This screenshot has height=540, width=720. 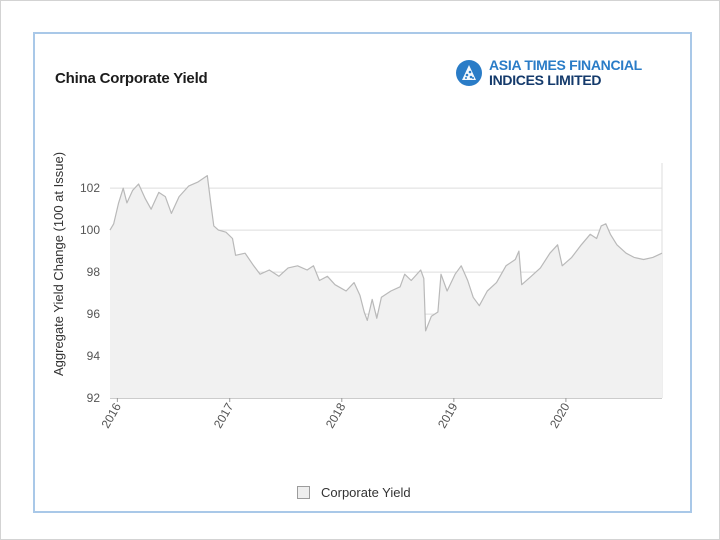 I want to click on x-tick-label: 2018, so click(x=336, y=415).